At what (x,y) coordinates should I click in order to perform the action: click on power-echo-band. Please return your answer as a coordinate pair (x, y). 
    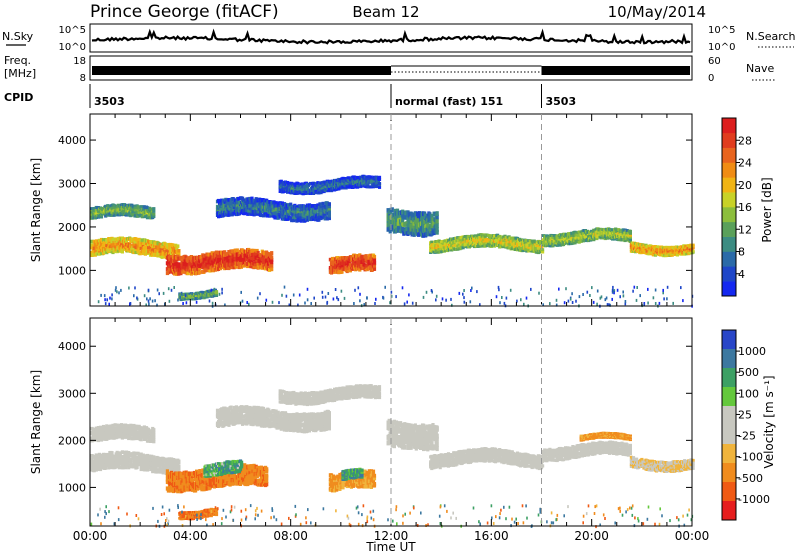
    Looking at the image, I should click on (219, 261).